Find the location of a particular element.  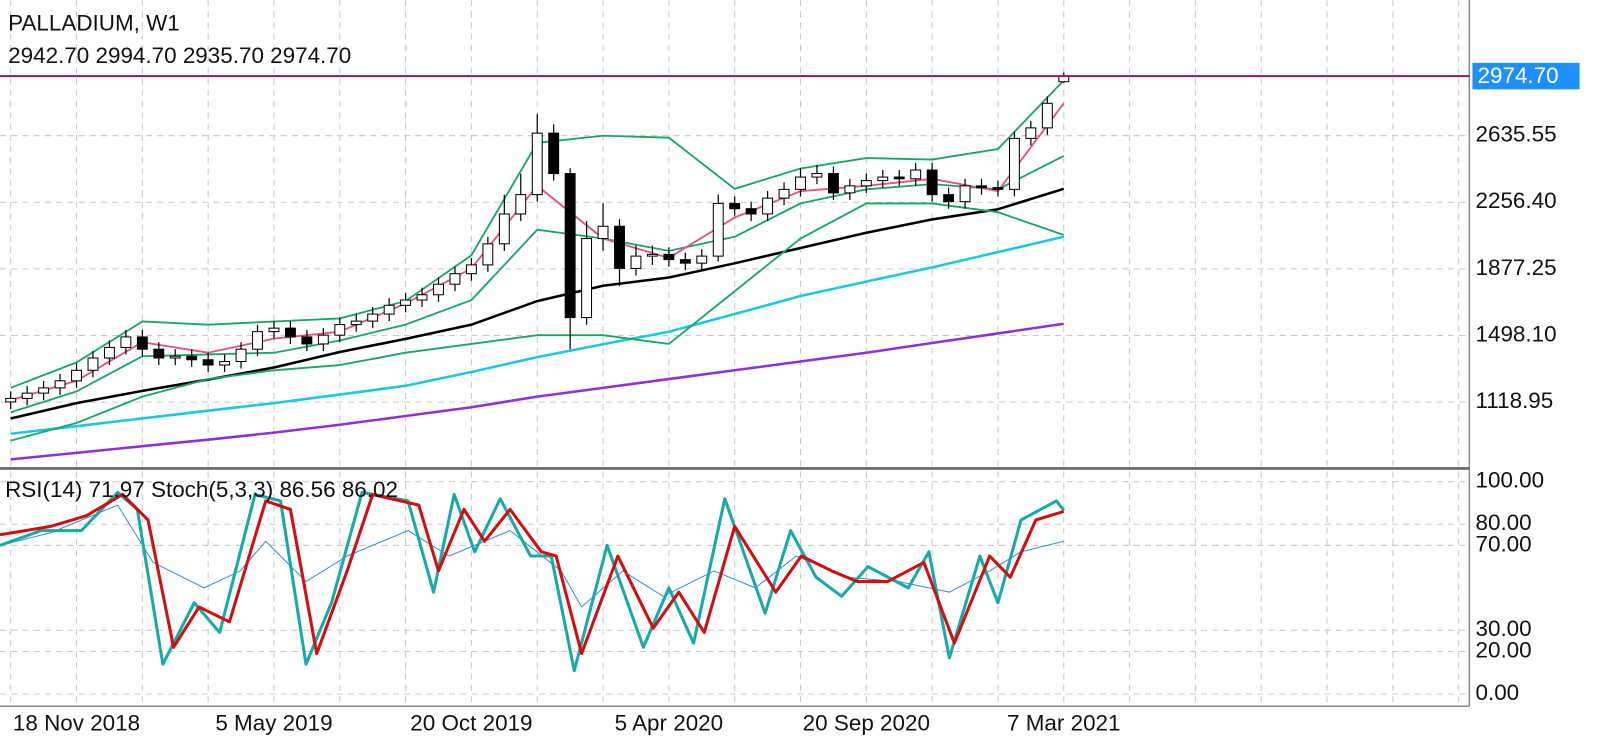

y-tick-label: 20.00 is located at coordinates (1503, 649).